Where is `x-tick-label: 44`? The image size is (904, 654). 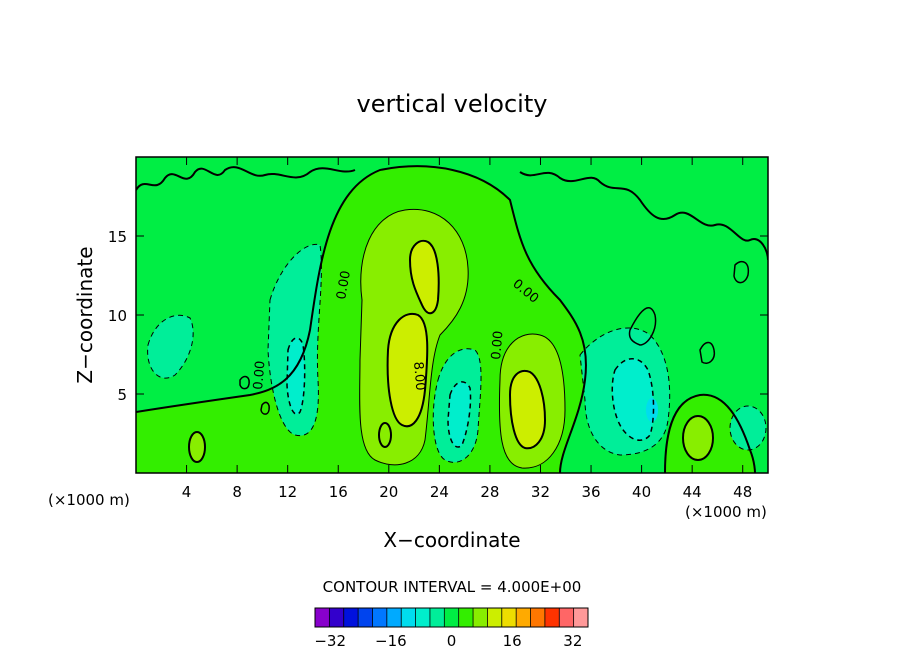 x-tick-label: 44 is located at coordinates (692, 492).